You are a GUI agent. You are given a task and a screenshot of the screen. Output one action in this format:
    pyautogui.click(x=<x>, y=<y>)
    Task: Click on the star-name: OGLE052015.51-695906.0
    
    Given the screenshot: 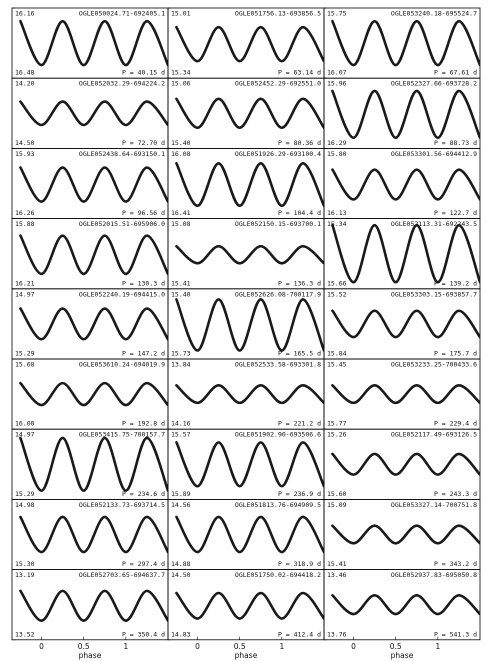 What is the action you would take?
    pyautogui.click(x=122, y=224)
    